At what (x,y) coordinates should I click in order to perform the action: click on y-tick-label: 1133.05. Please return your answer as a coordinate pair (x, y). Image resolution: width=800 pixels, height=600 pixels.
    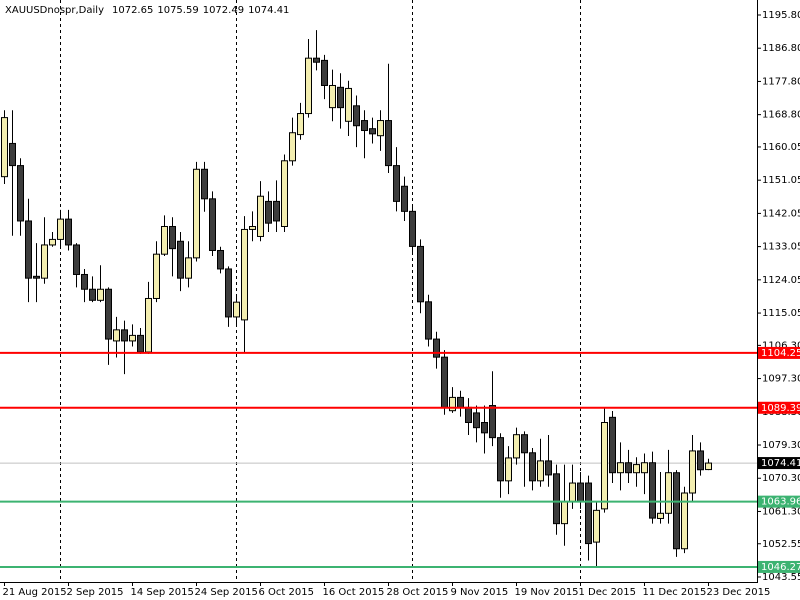
    Looking at the image, I should click on (781, 247).